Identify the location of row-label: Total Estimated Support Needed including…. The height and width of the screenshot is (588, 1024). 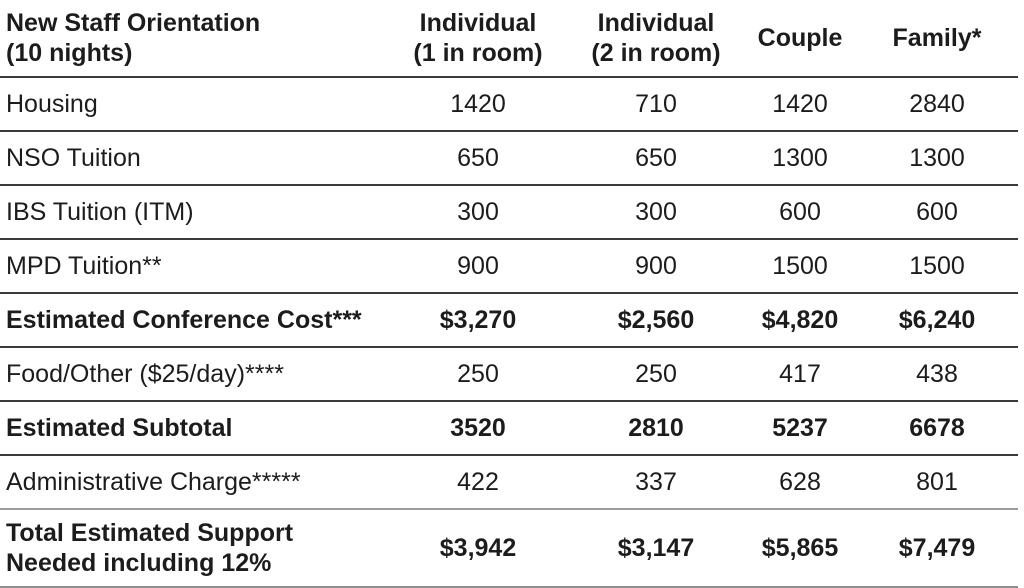
(150, 548).